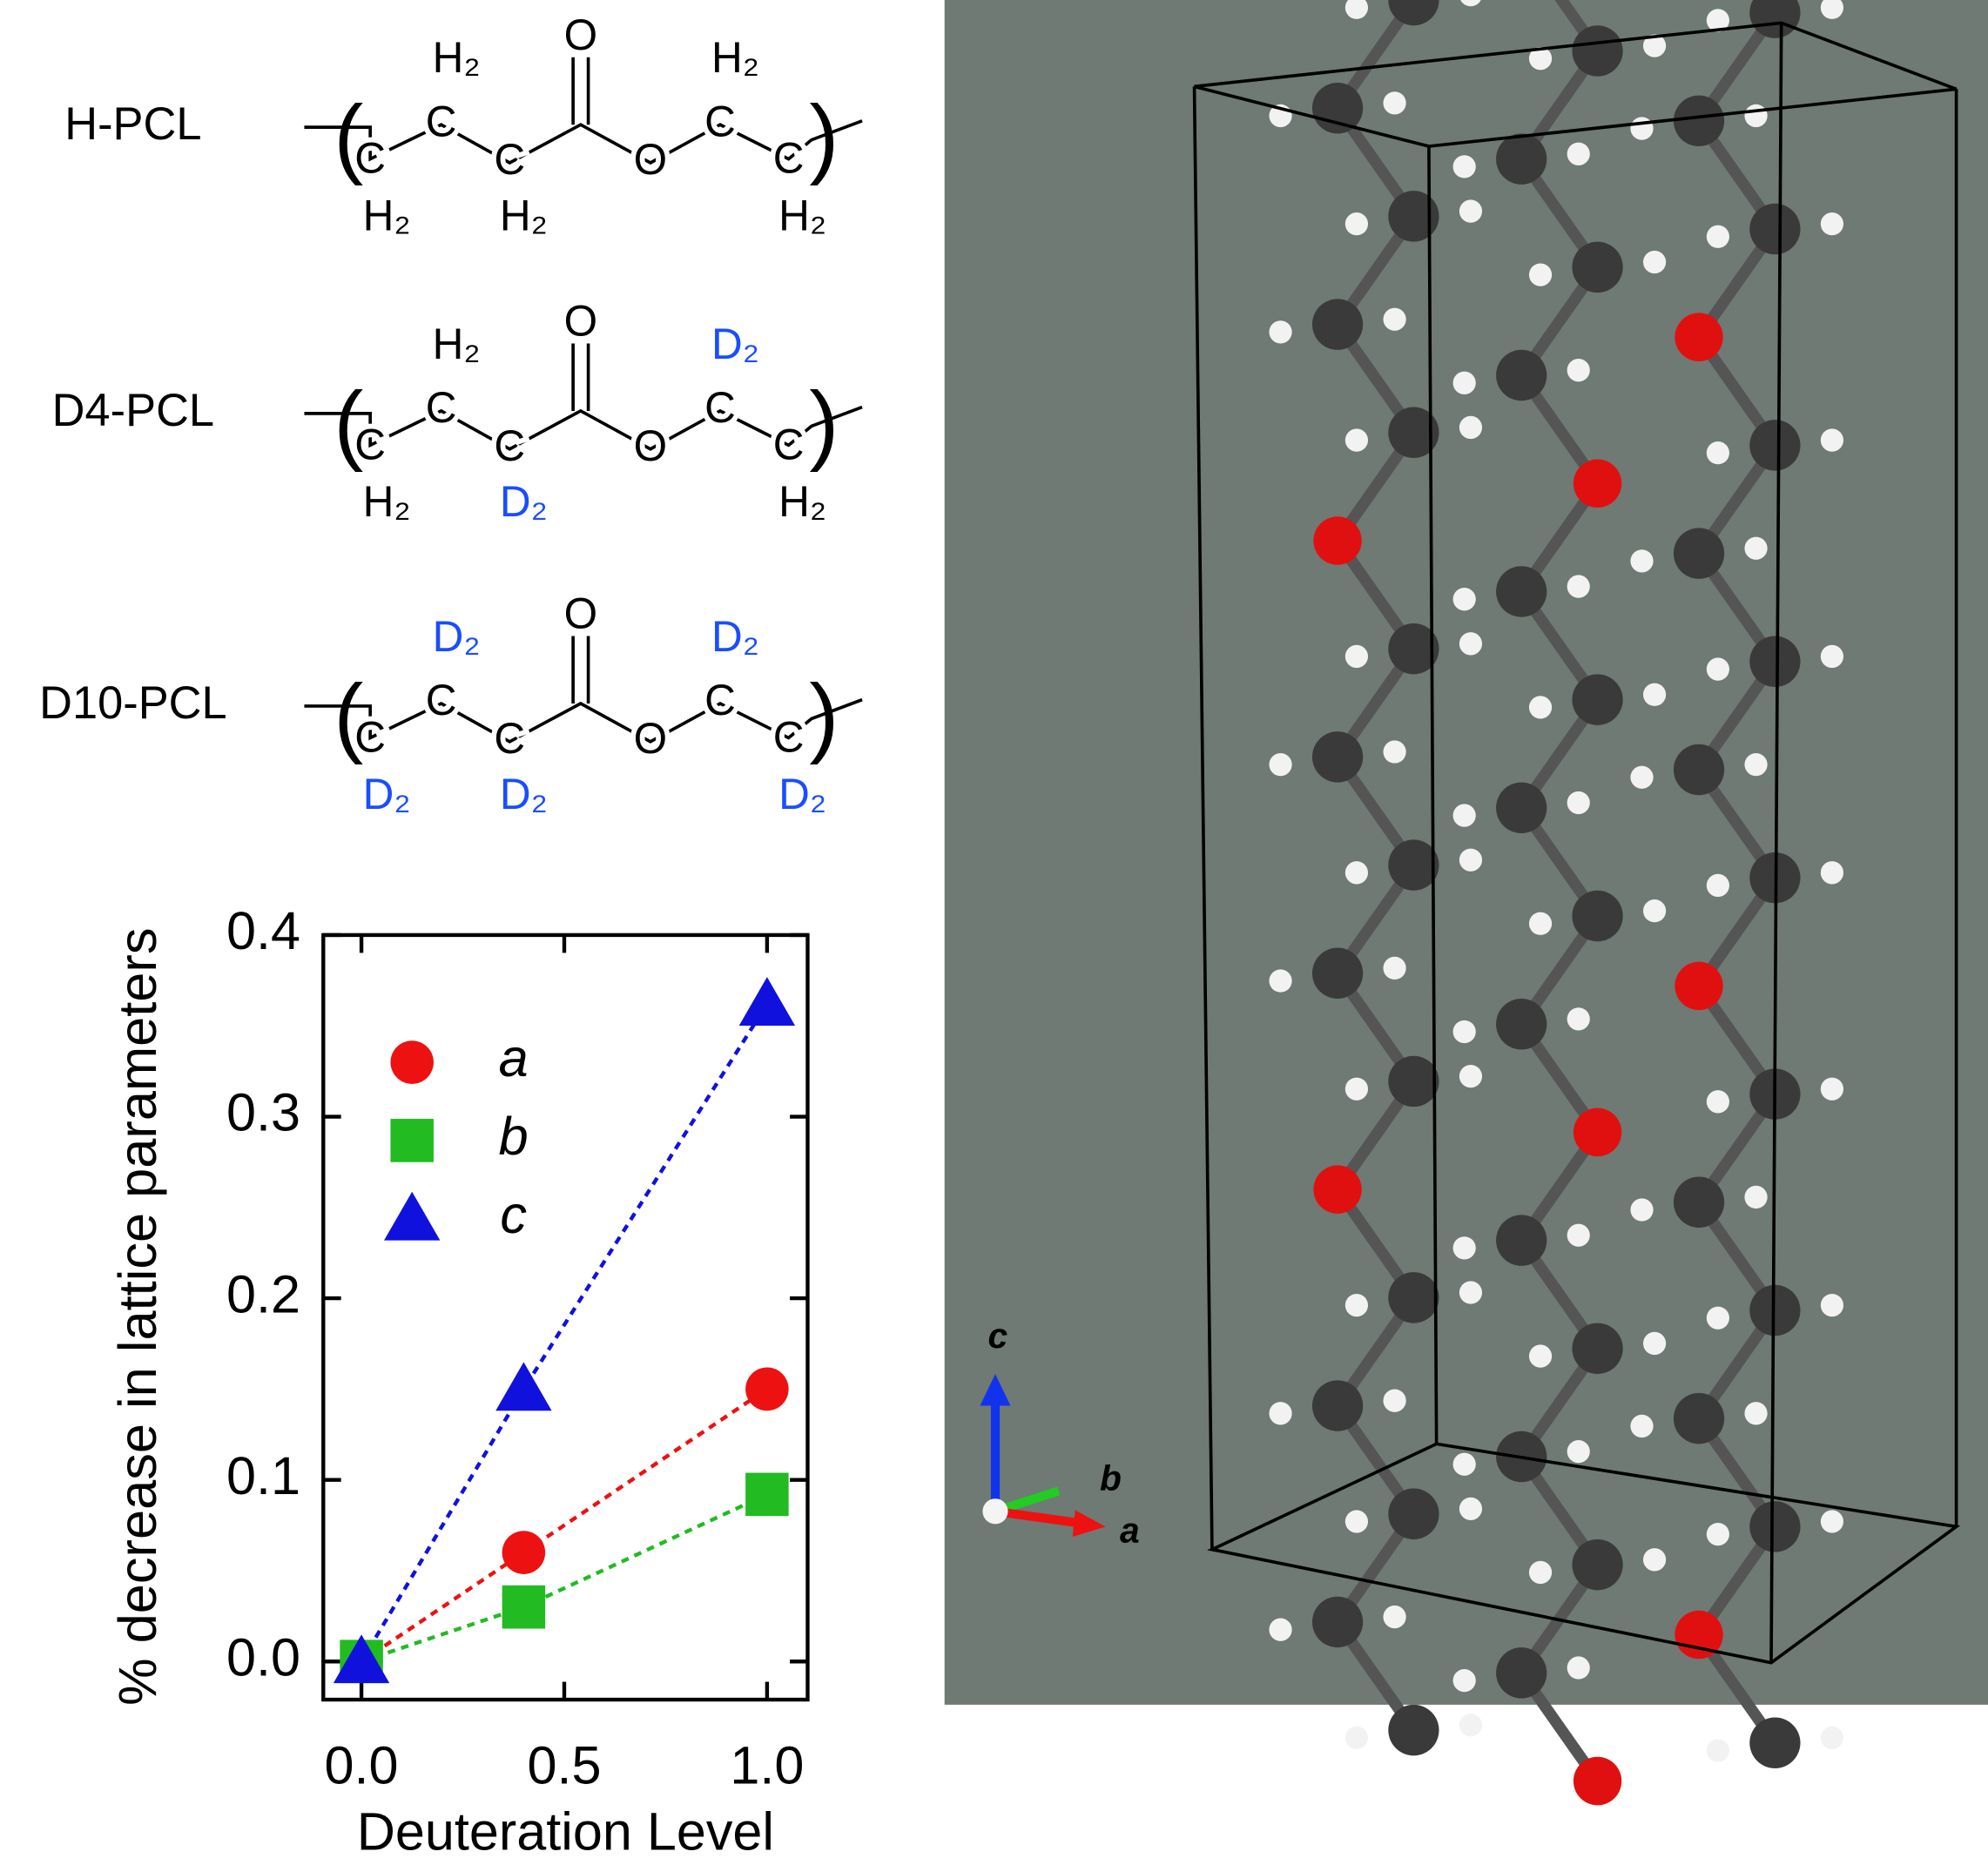 Image resolution: width=1988 pixels, height=1865 pixels. What do you see at coordinates (565, 1832) in the screenshot?
I see `x-axis-title: Deuteration Level` at bounding box center [565, 1832].